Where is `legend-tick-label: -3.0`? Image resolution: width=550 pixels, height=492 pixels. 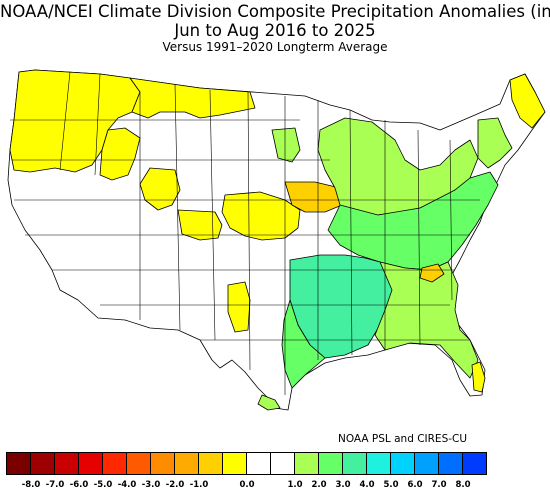
legend-tick-label: -3.0 is located at coordinates (151, 485).